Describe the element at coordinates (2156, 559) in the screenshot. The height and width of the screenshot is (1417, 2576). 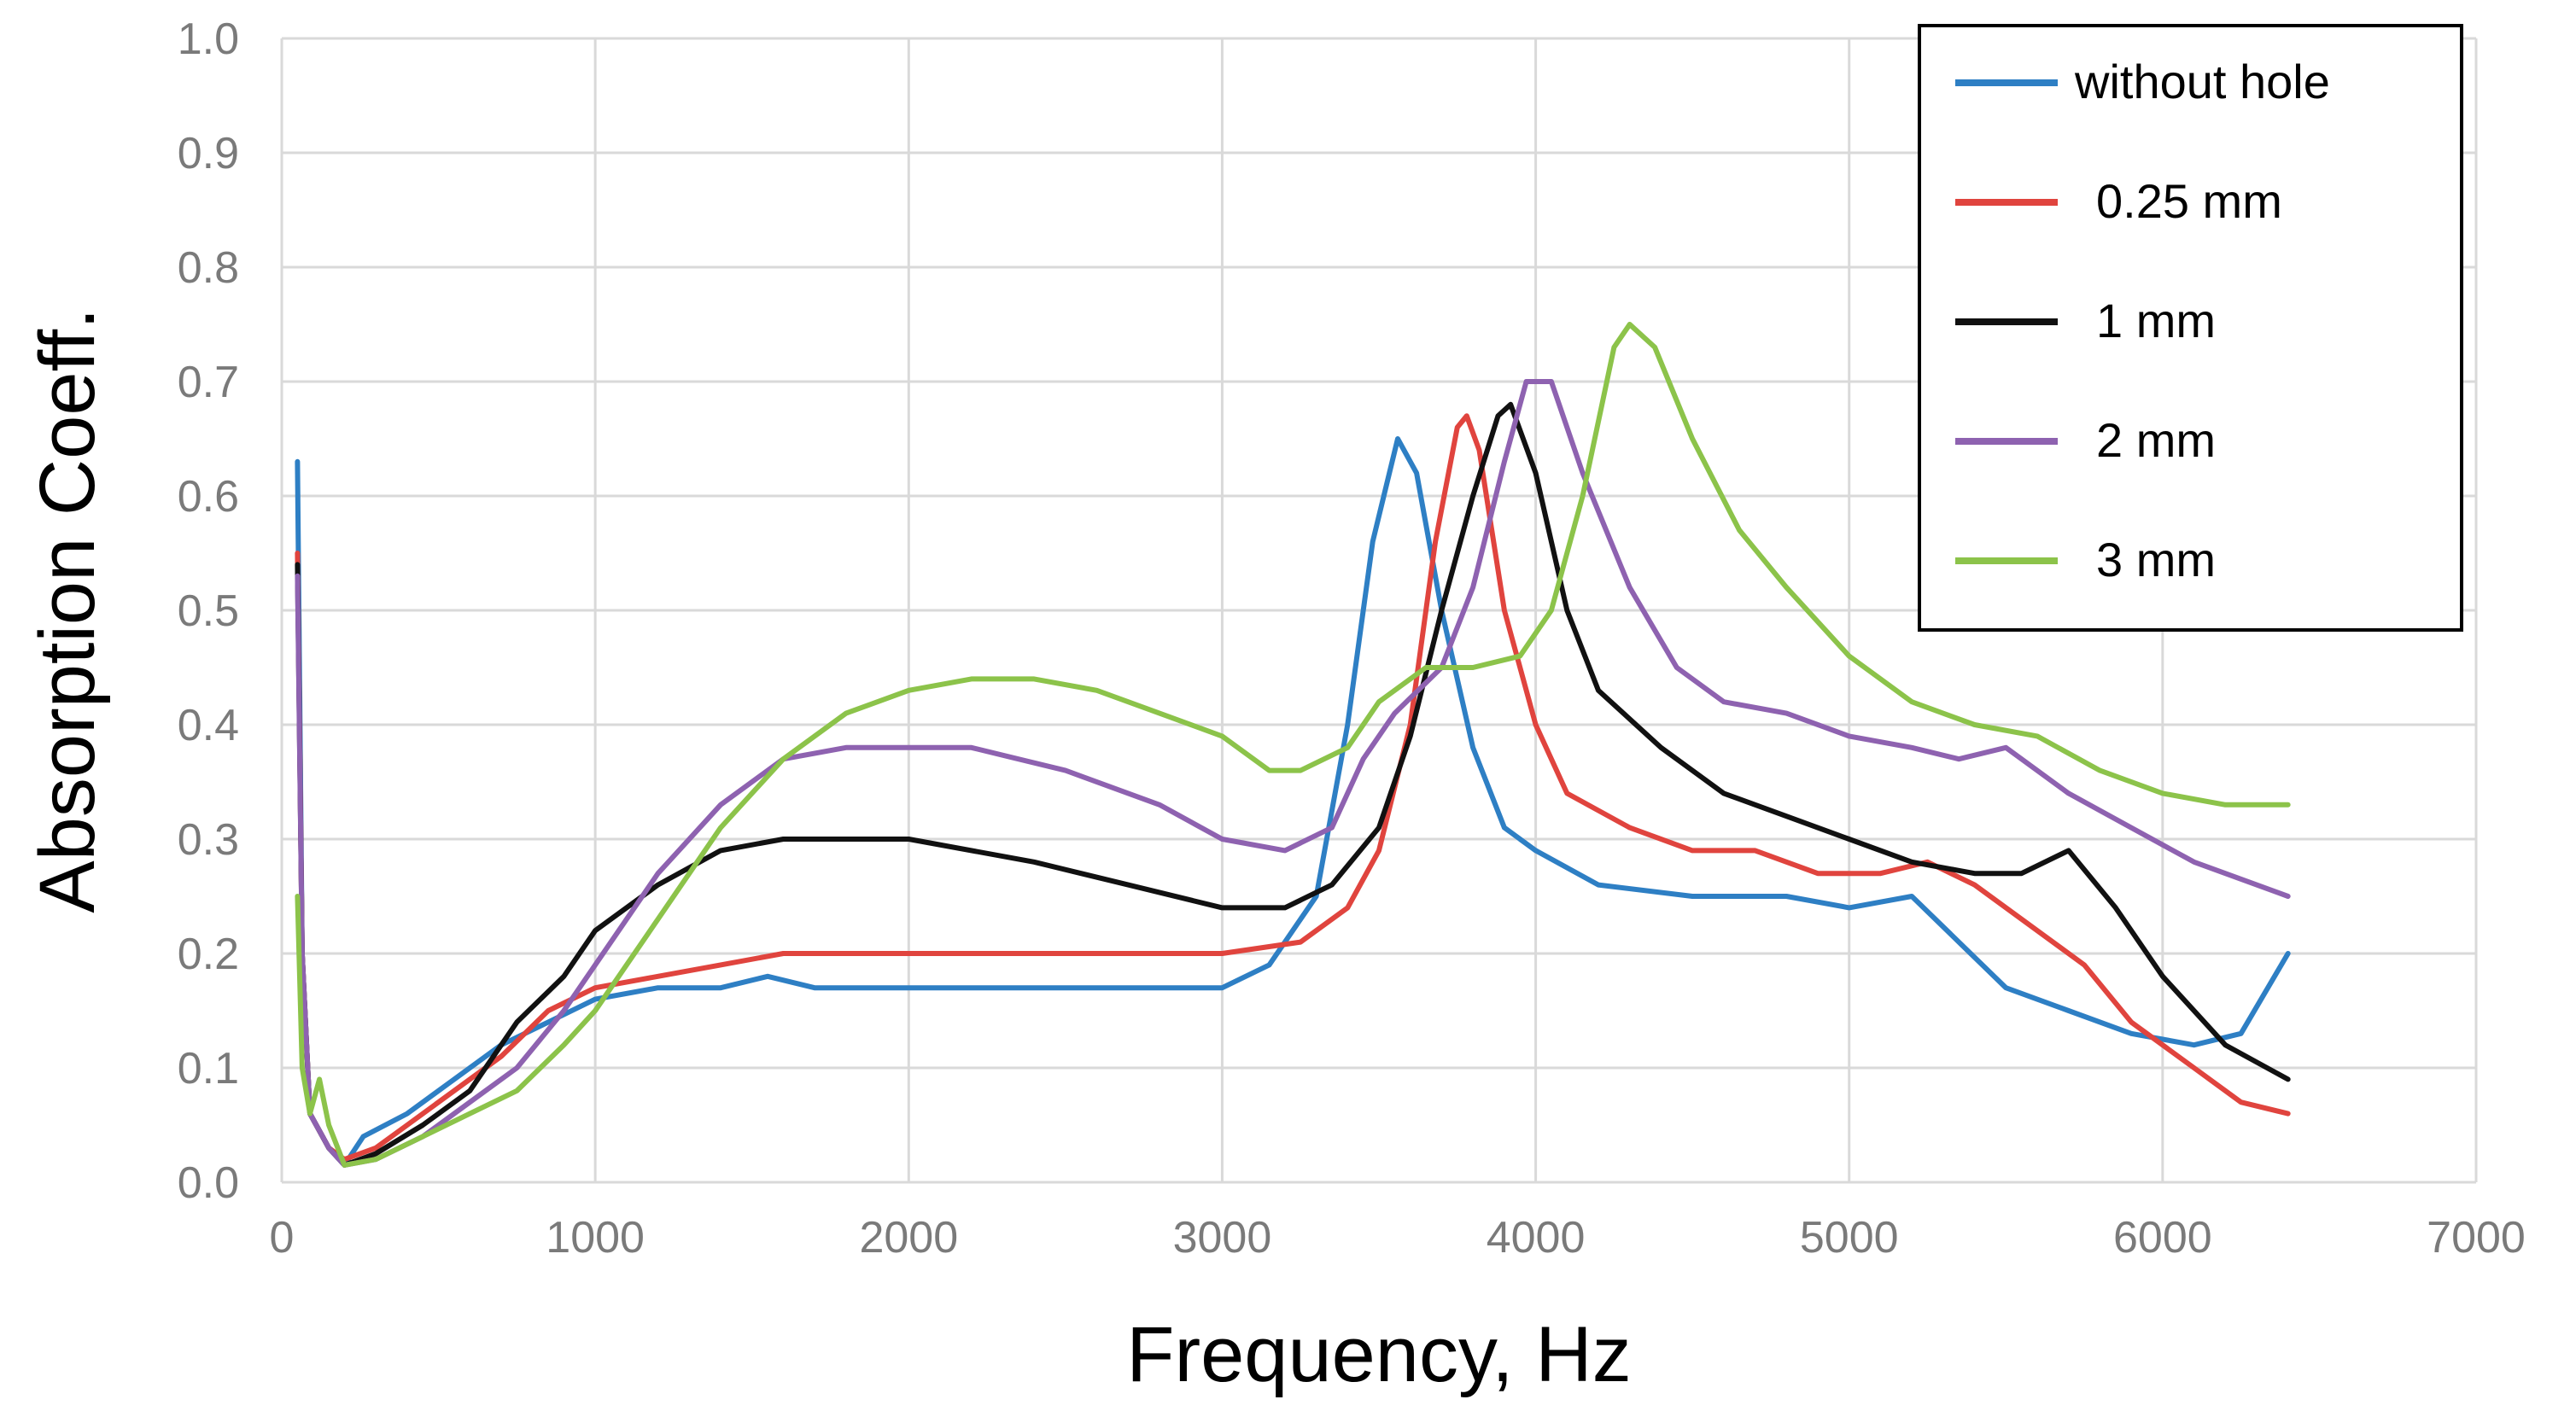
I see `legend-label: 3 mm` at that location.